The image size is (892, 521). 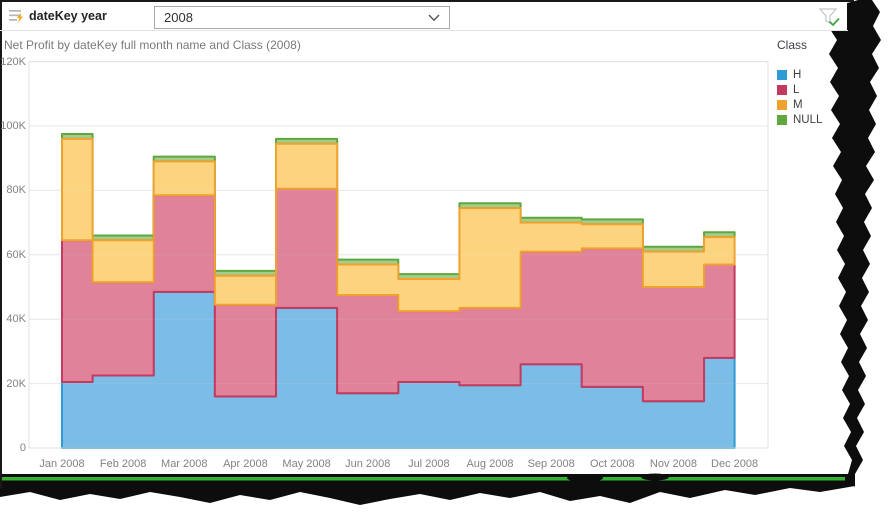 What do you see at coordinates (368, 464) in the screenshot?
I see `x-axis-tick: Jun 2008` at bounding box center [368, 464].